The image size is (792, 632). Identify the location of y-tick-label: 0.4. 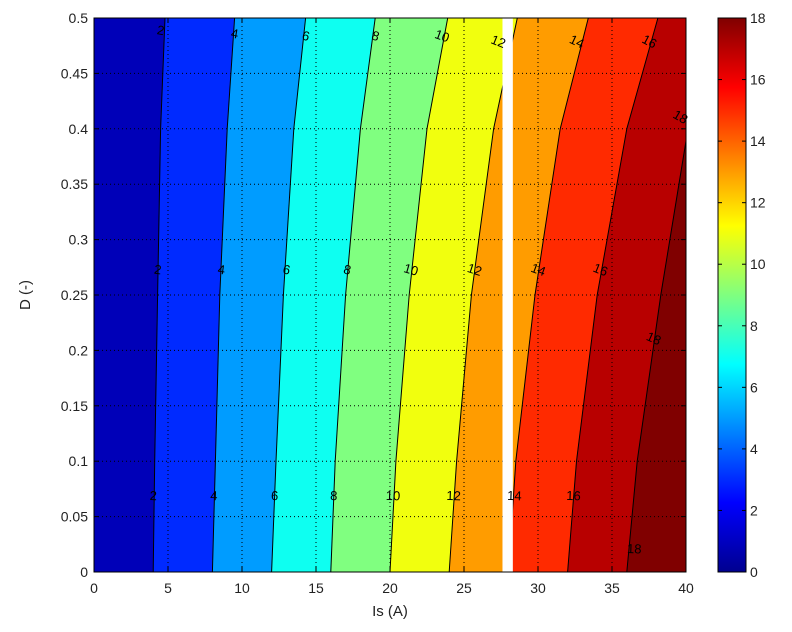
(79, 129).